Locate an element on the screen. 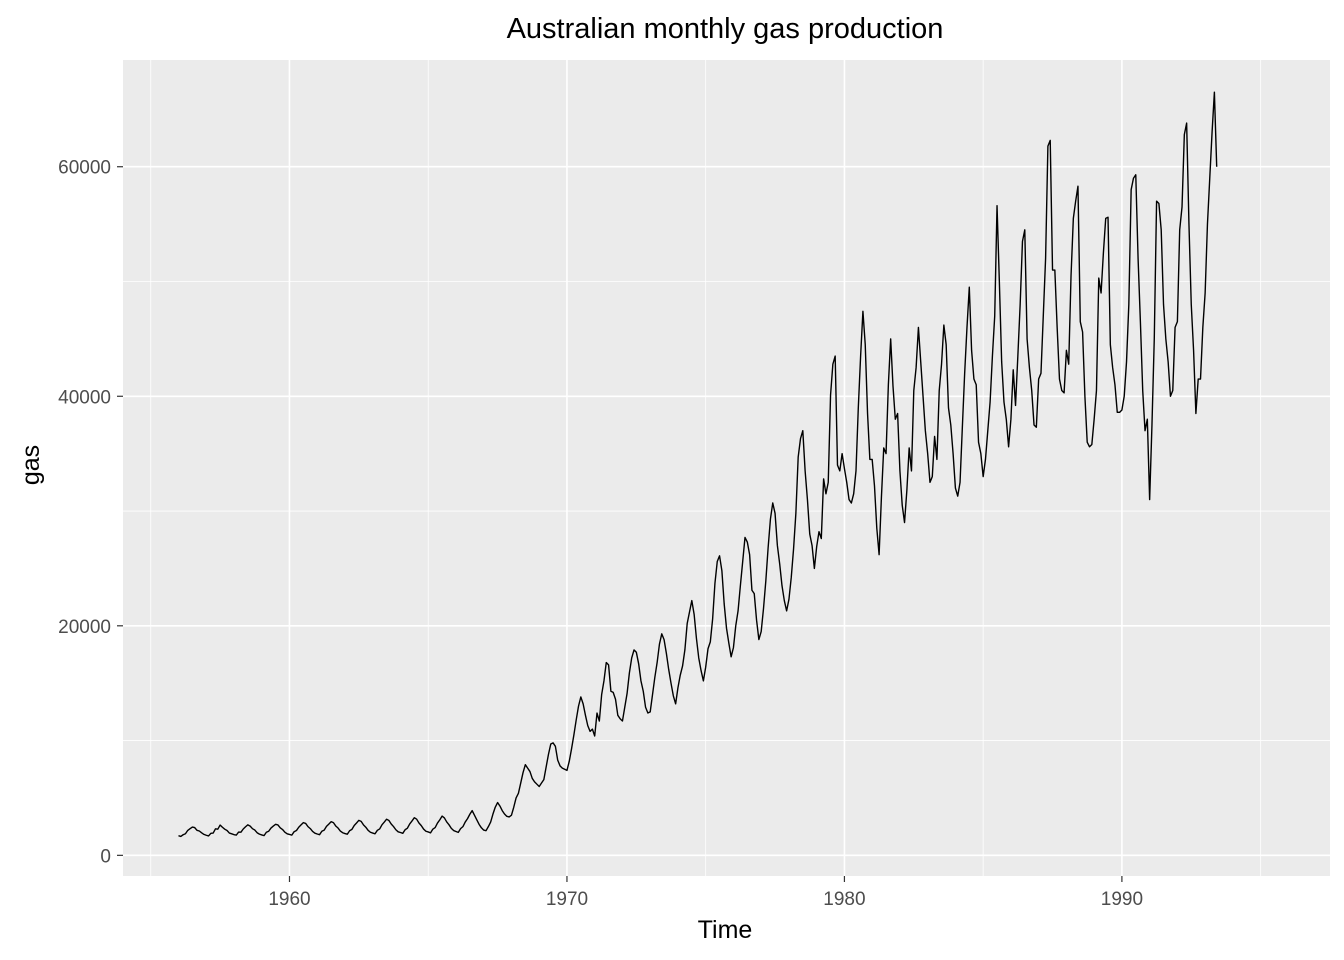  x-tick-label: 1980 is located at coordinates (844, 899).